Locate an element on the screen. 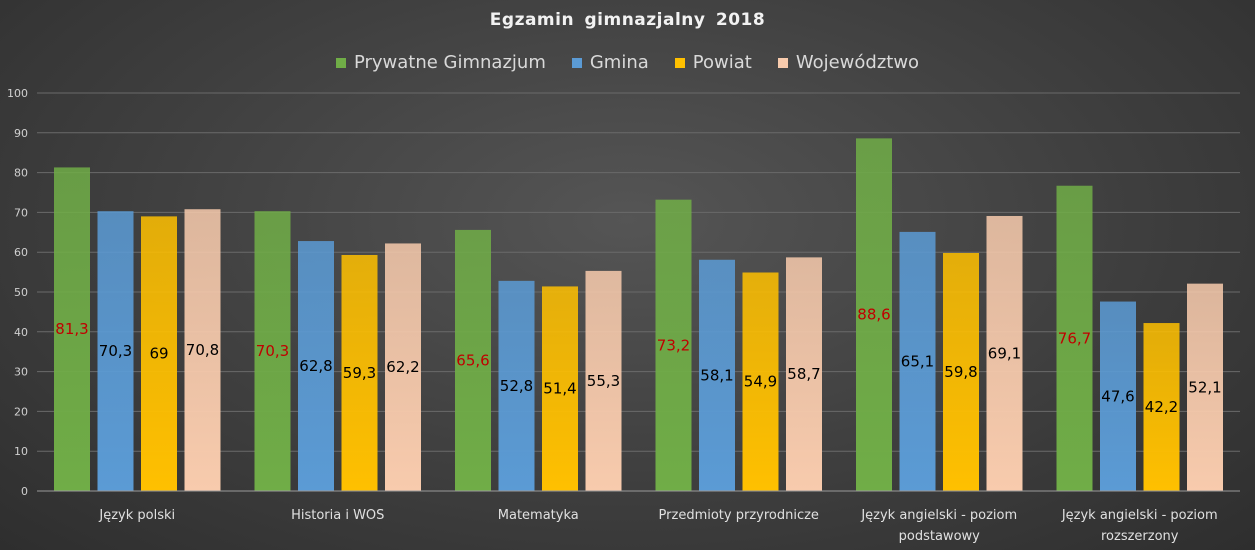 This screenshot has width=1255, height=550. data-label: 52,1 is located at coordinates (1204, 387).